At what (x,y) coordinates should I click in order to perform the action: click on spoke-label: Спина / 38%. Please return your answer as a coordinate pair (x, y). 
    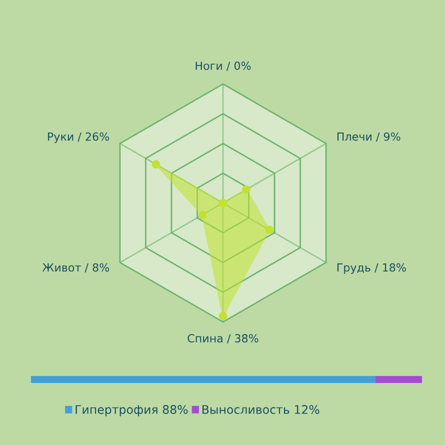
    Looking at the image, I should click on (223, 339).